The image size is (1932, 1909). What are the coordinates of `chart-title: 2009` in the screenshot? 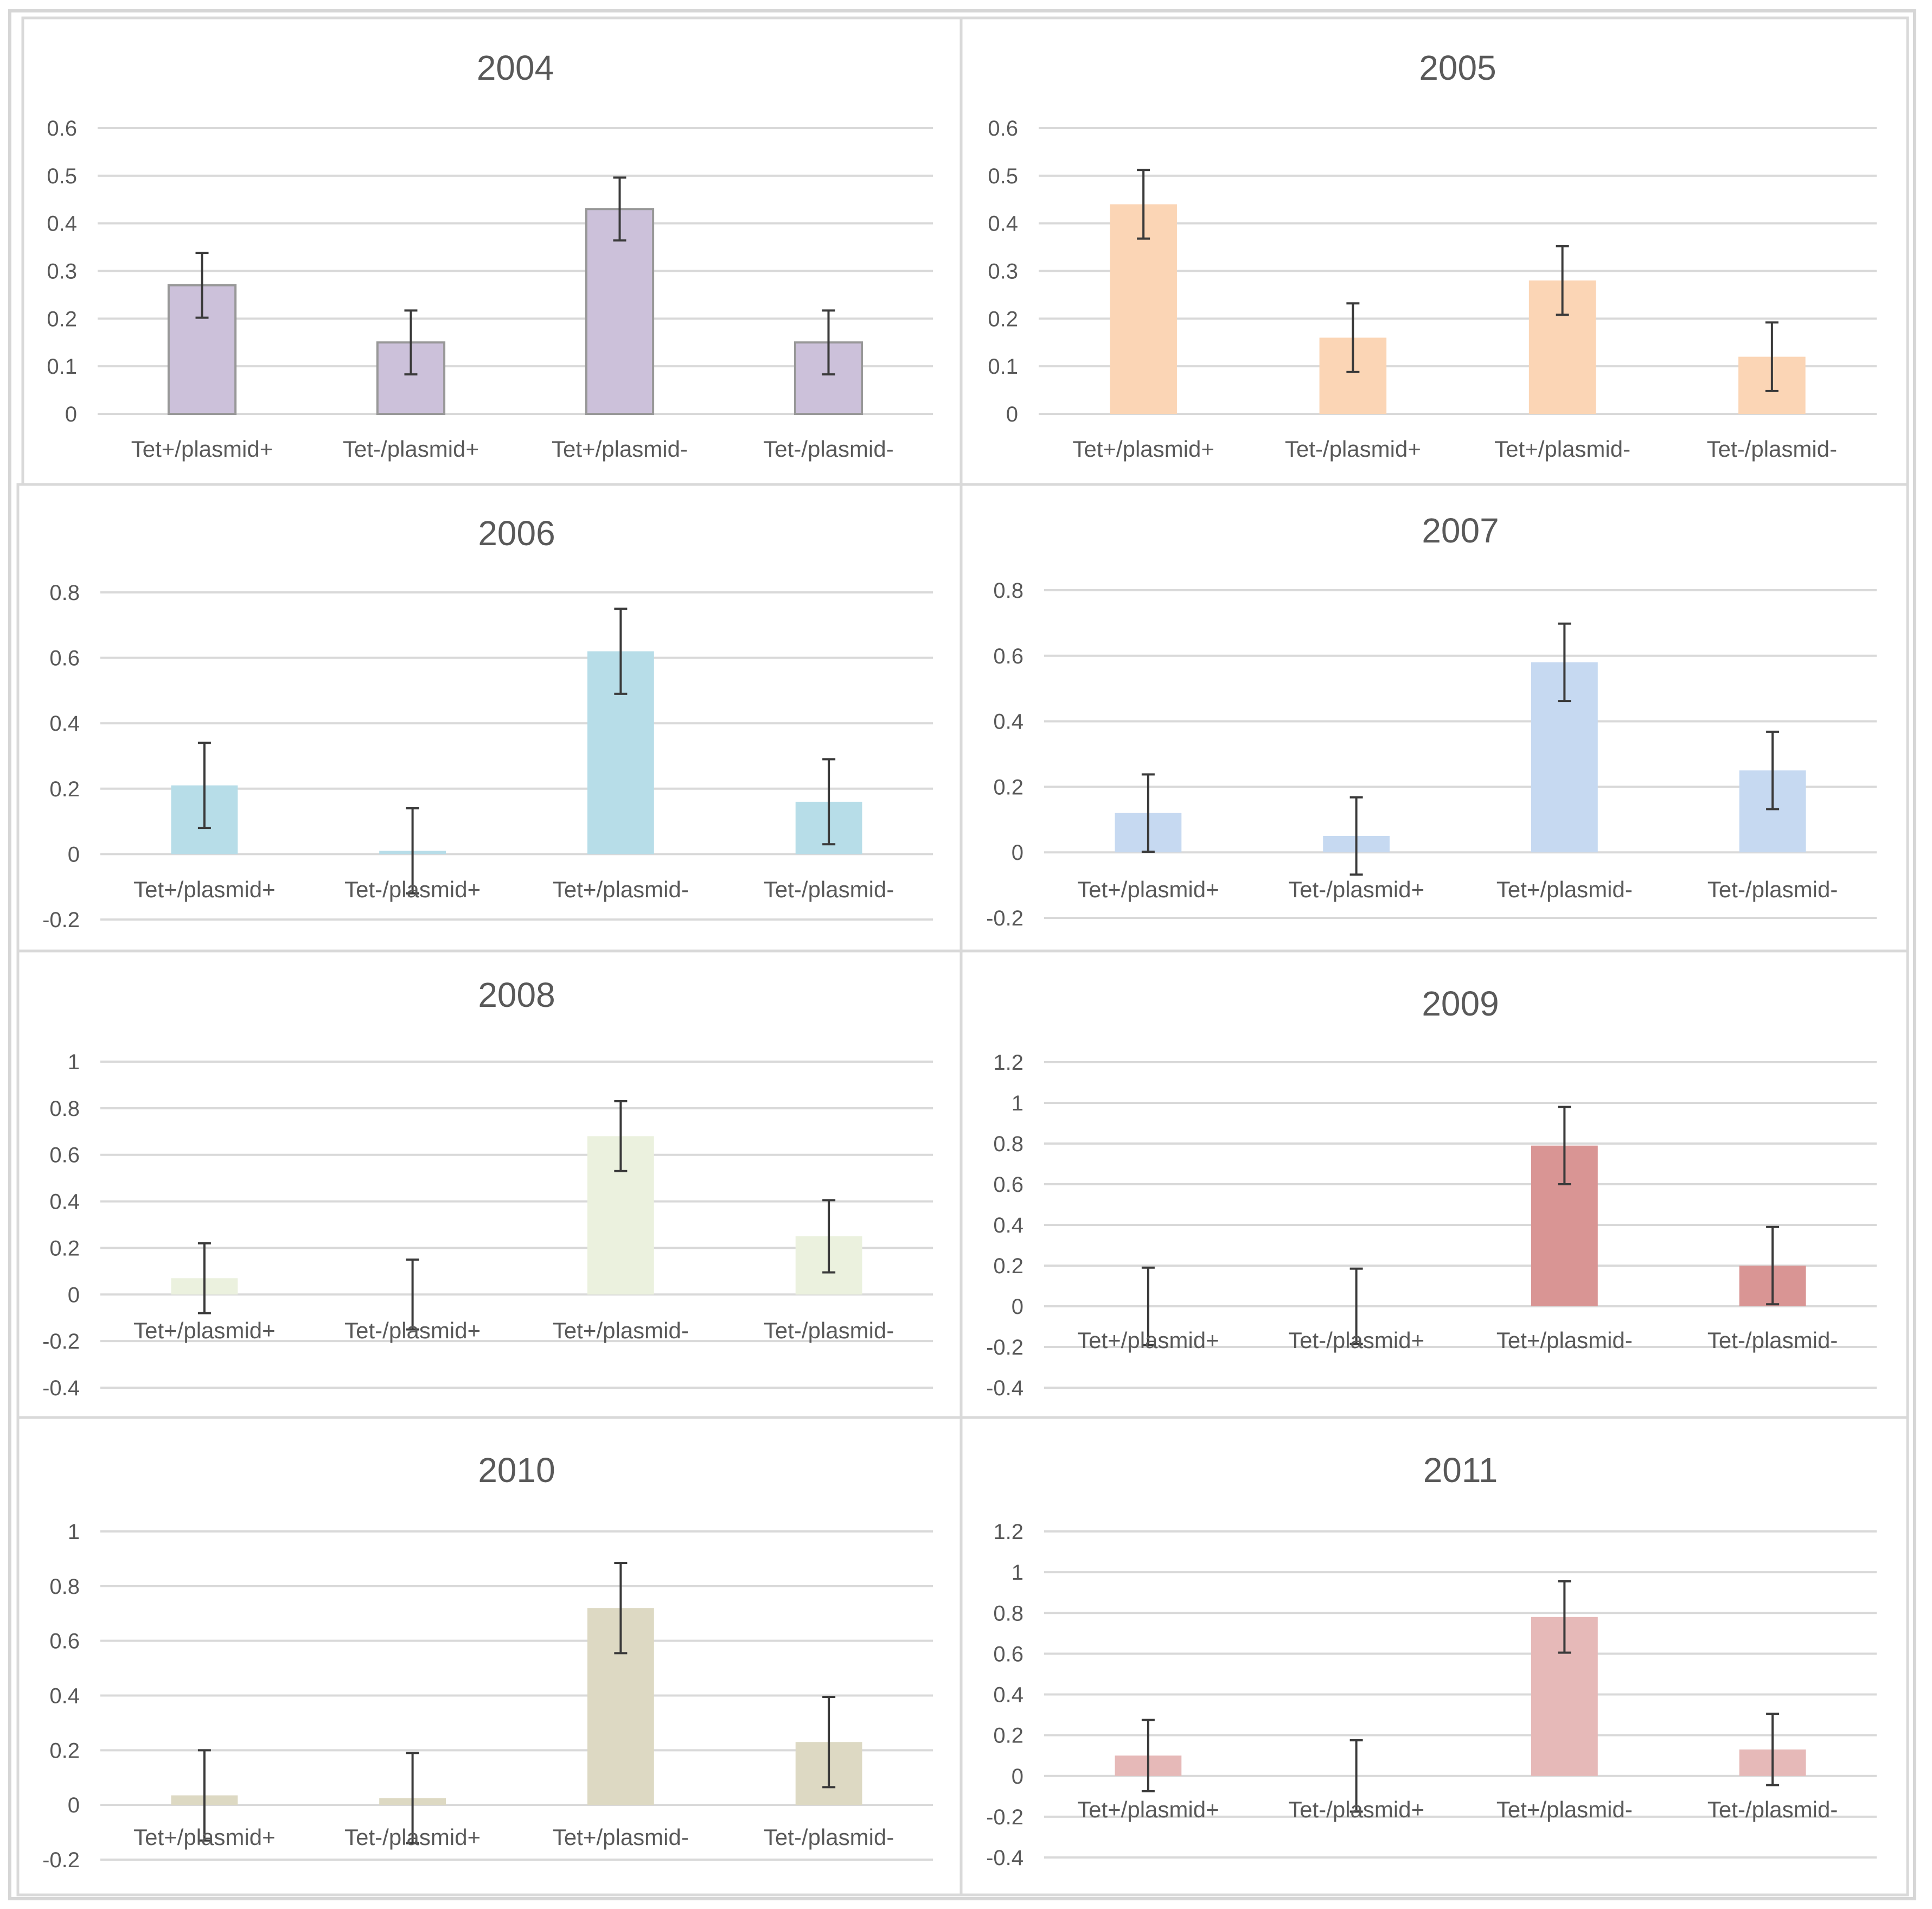 It's located at (1460, 1003).